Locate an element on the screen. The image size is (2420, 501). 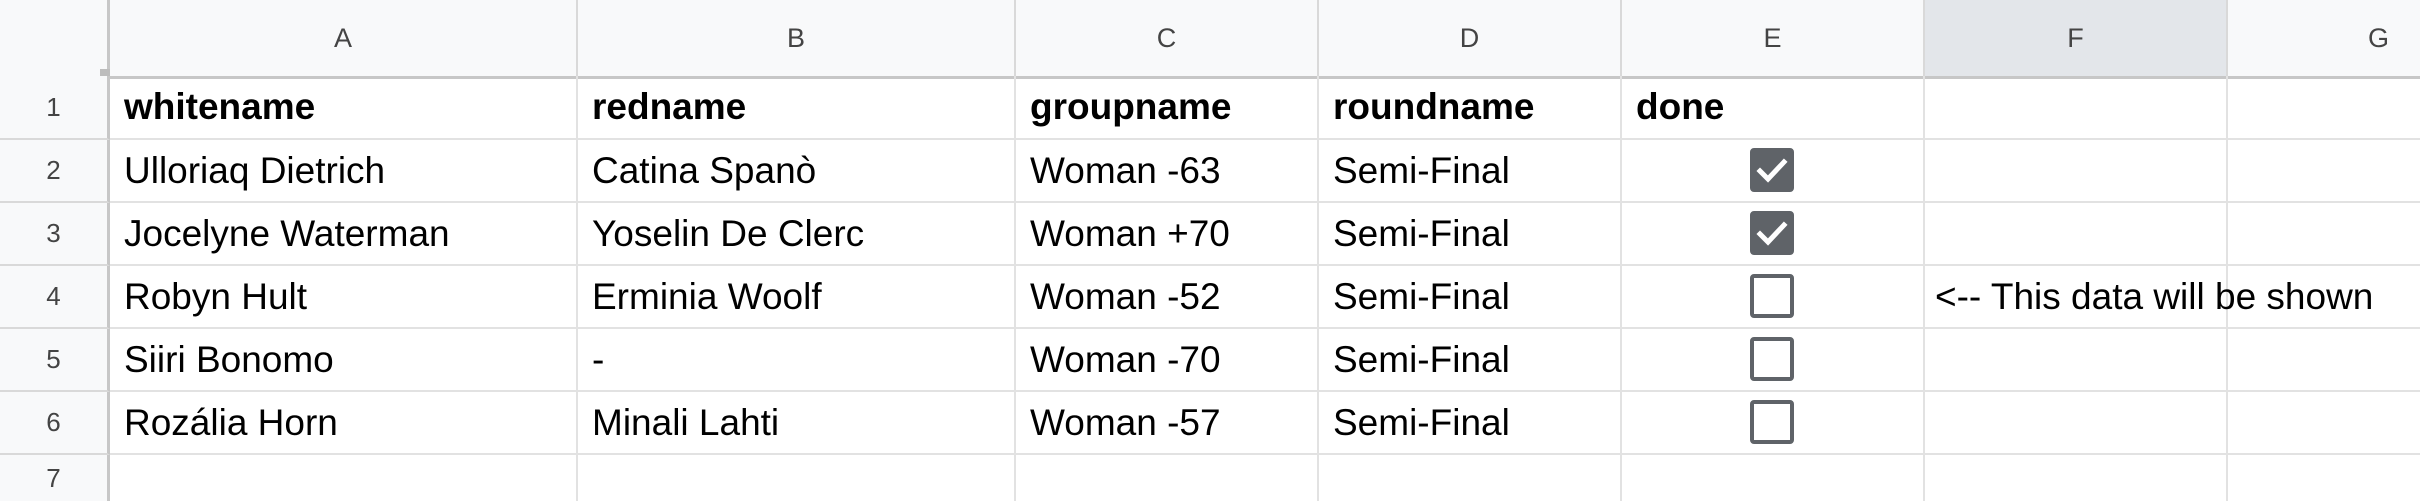
cell-b5: - is located at coordinates (598, 359).